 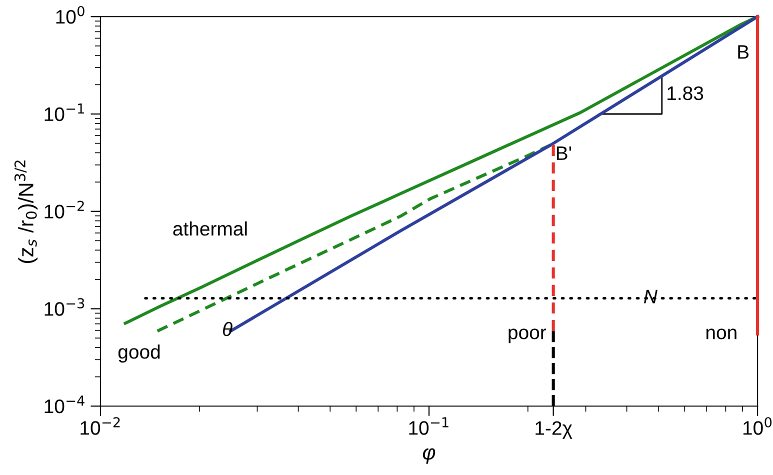 What do you see at coordinates (64, 405) in the screenshot?
I see `y-tick-label: 10$^{−4}$` at bounding box center [64, 405].